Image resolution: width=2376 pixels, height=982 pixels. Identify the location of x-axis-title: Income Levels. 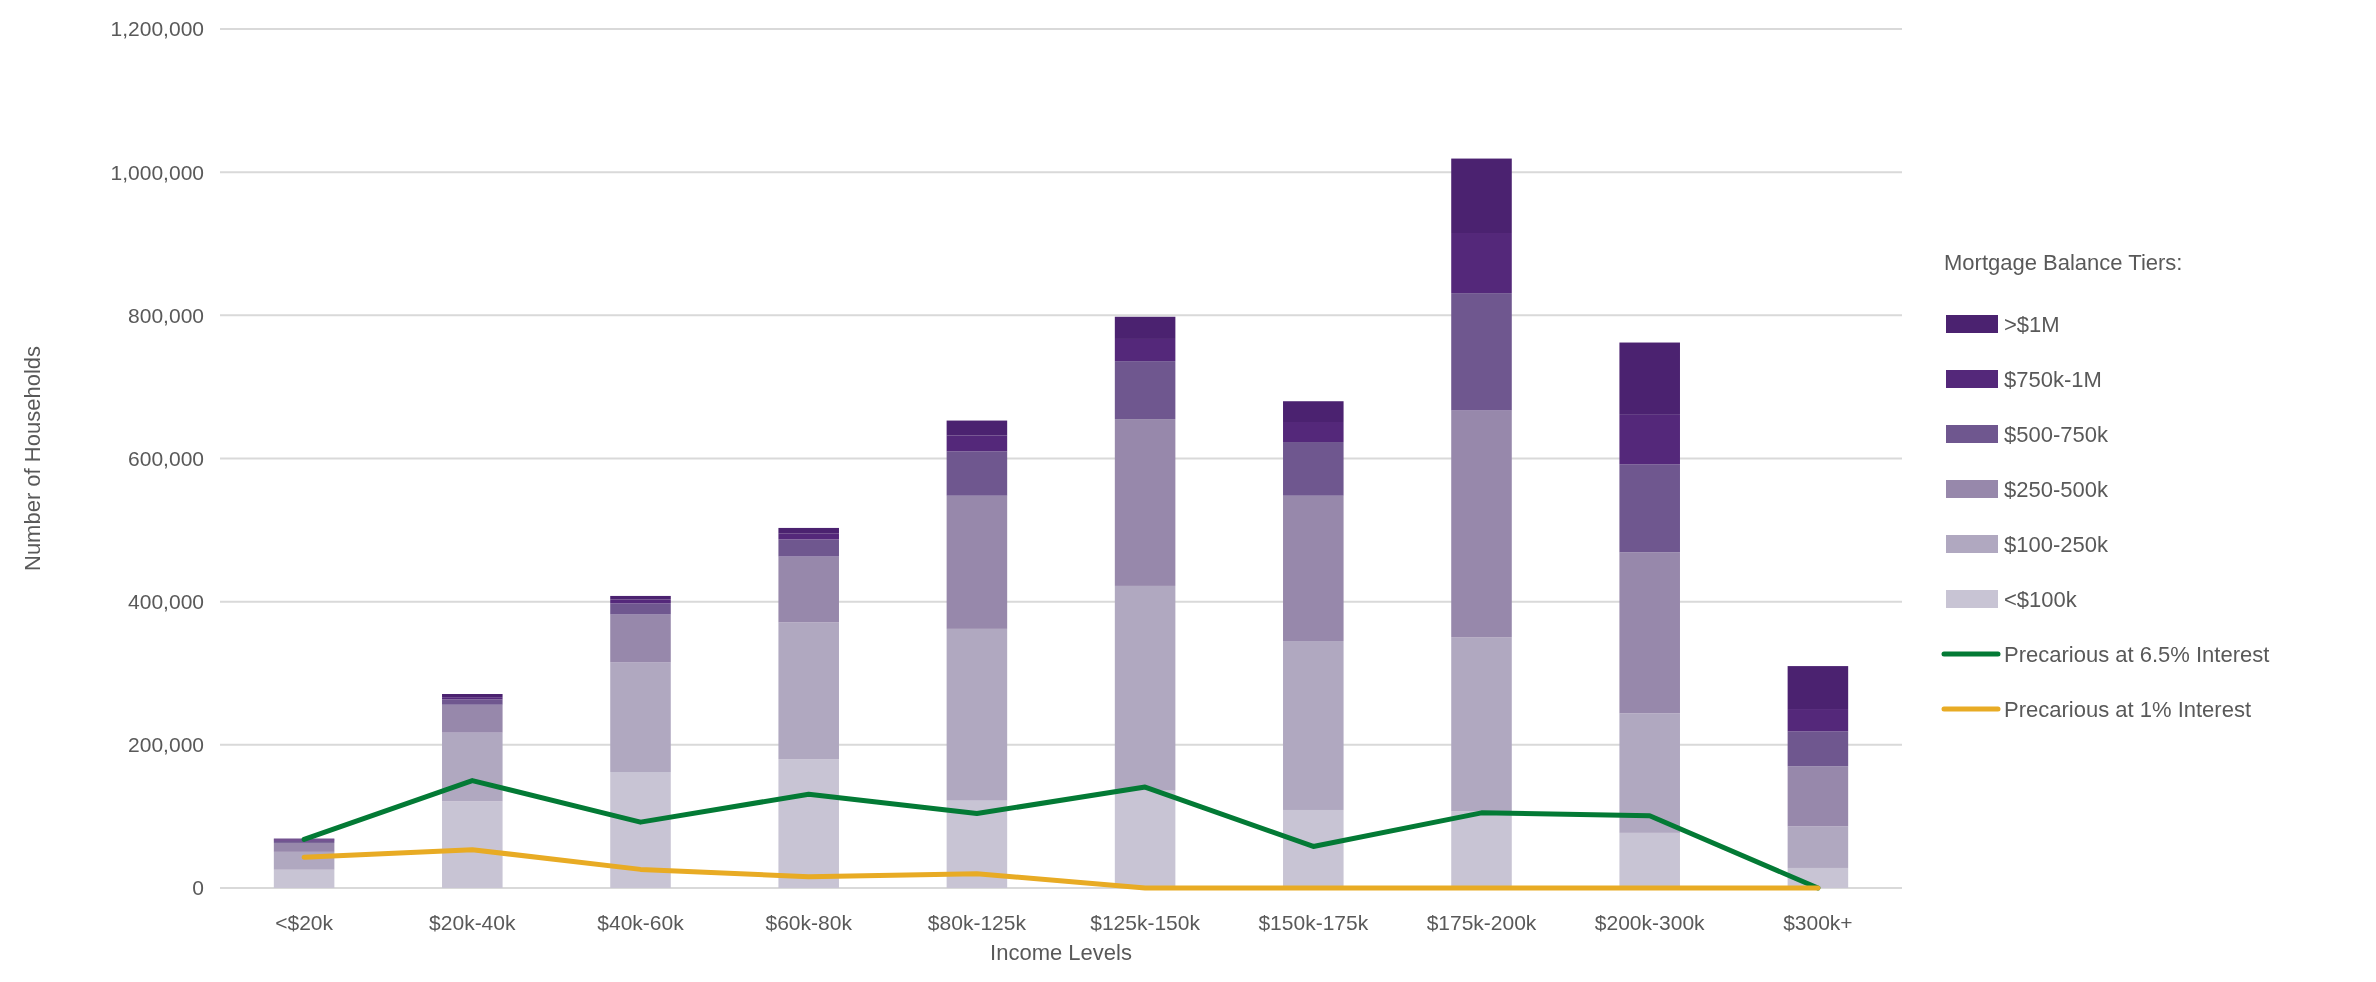
(1061, 952).